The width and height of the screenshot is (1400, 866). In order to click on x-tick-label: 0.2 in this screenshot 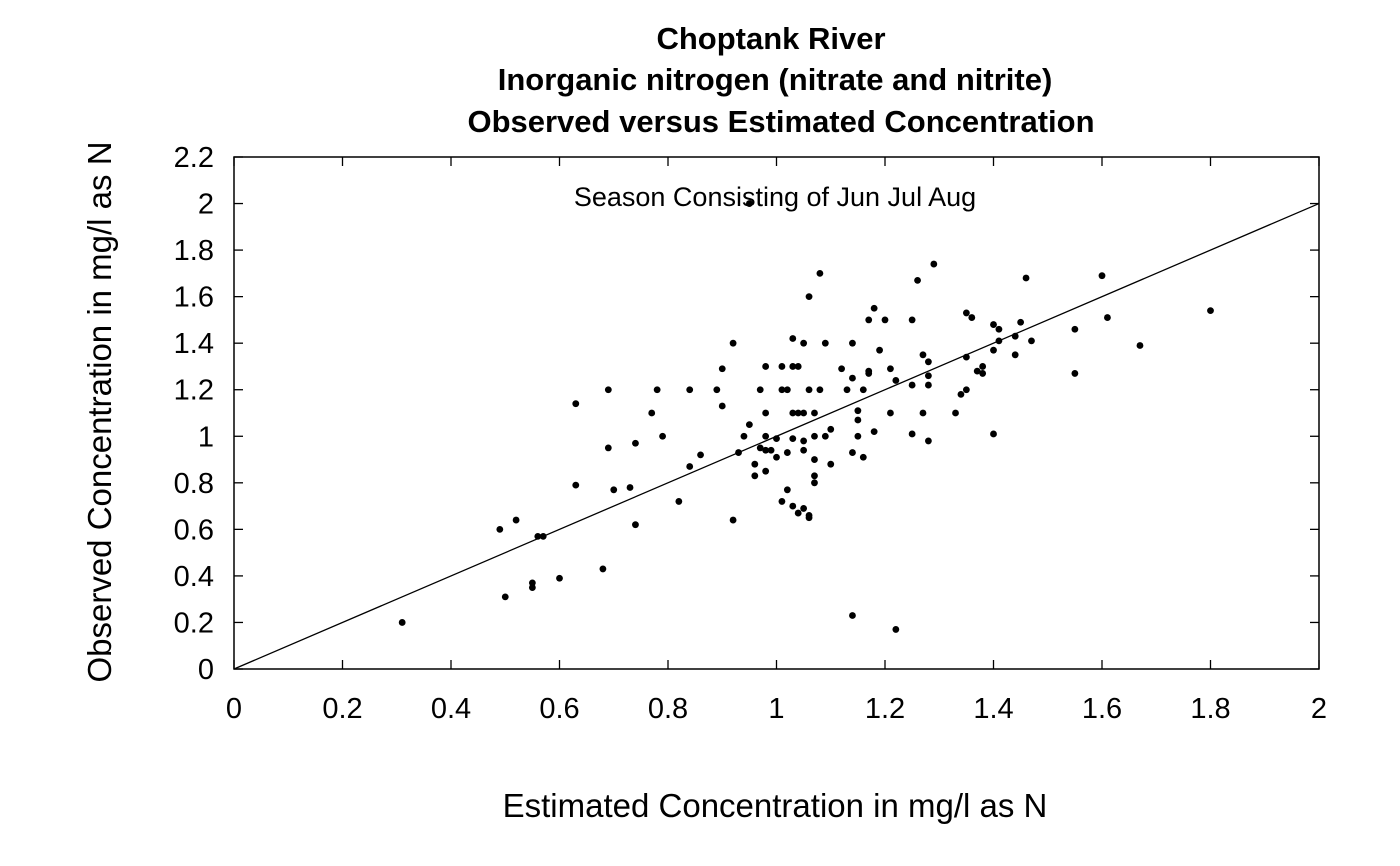, I will do `click(342, 709)`.